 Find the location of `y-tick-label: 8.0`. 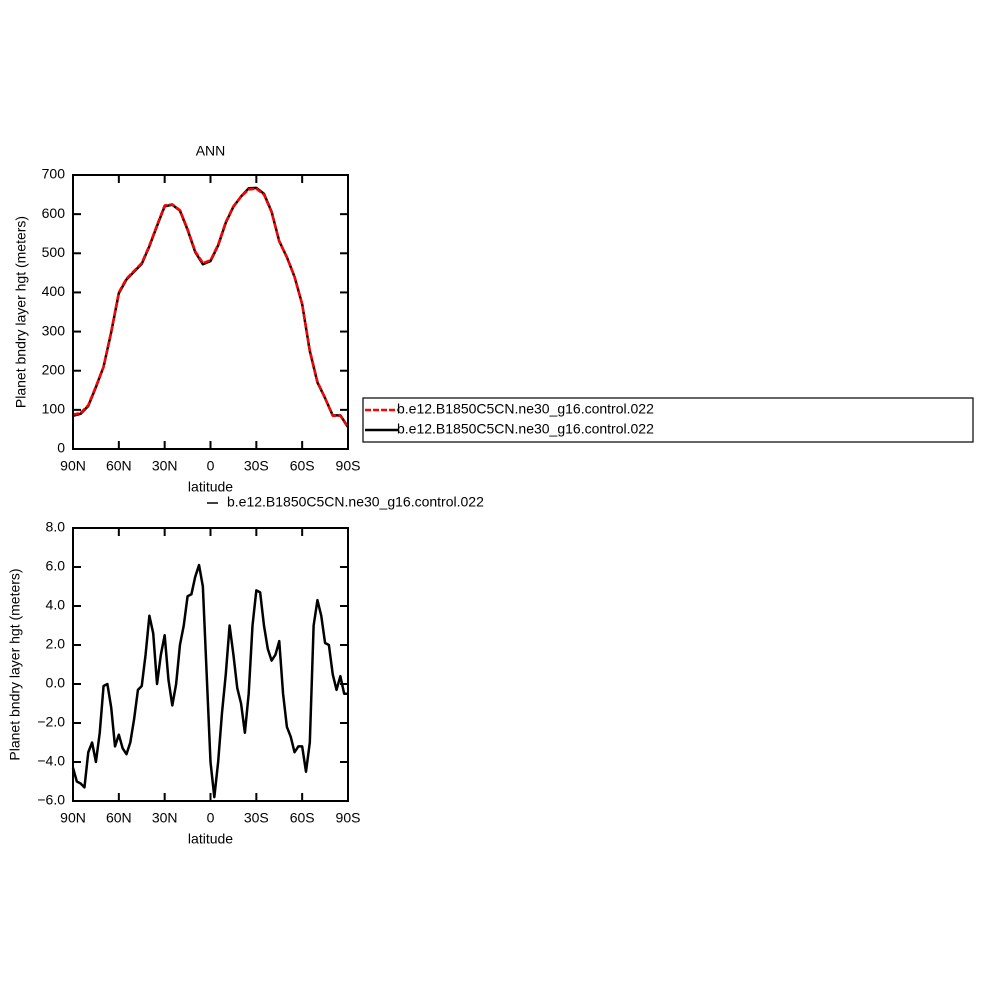

y-tick-label: 8.0 is located at coordinates (56, 527).